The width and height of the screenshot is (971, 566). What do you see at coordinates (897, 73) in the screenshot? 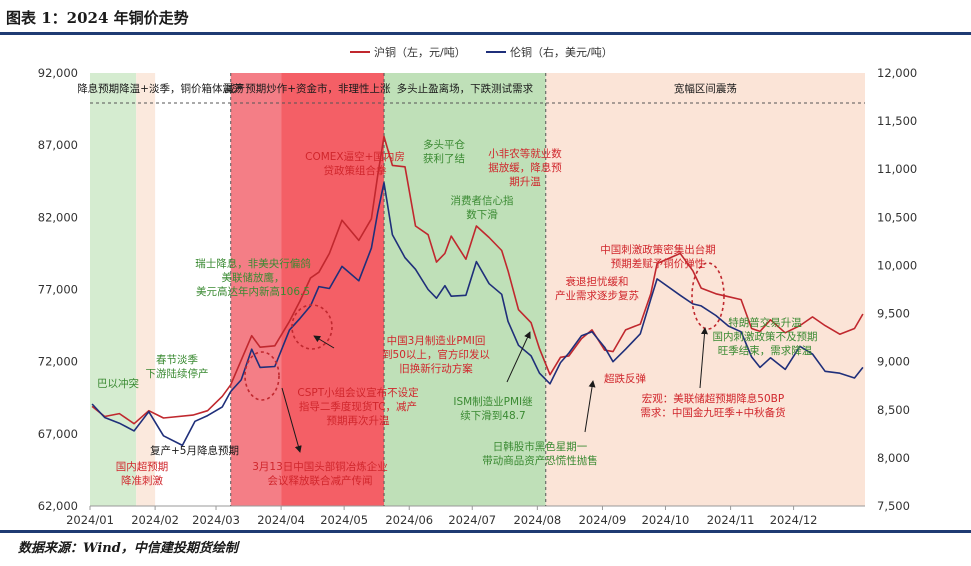
I see `y-right-tick-label: 12,000` at bounding box center [897, 73].